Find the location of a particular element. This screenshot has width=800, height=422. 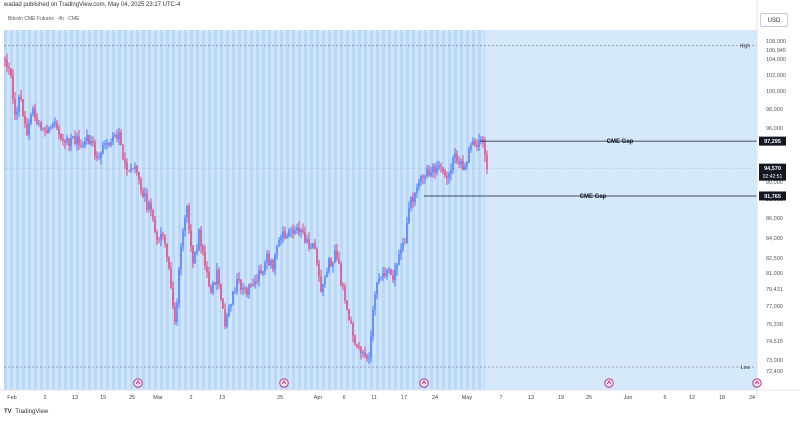

time-tick-label: 11 is located at coordinates (374, 398).